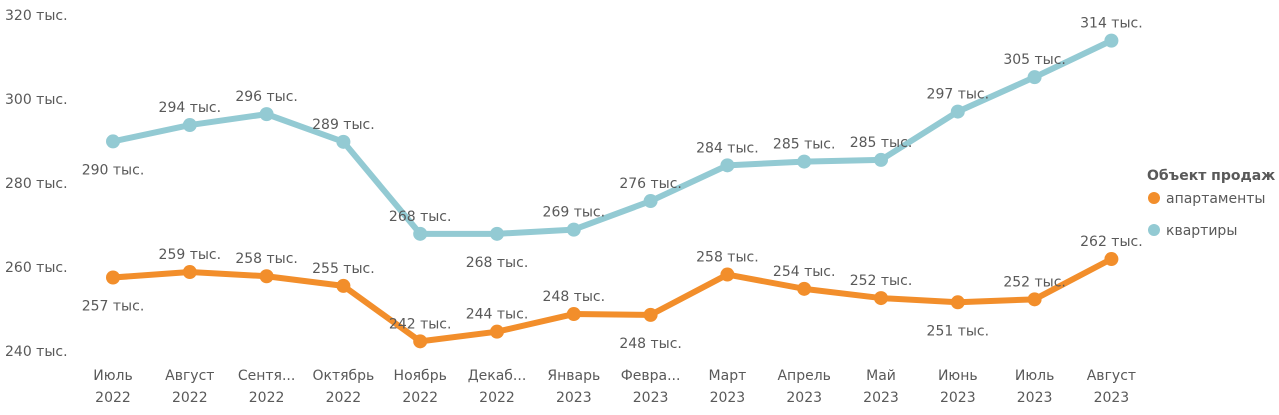  I want to click on data-label: 289 тыс., so click(343, 125).